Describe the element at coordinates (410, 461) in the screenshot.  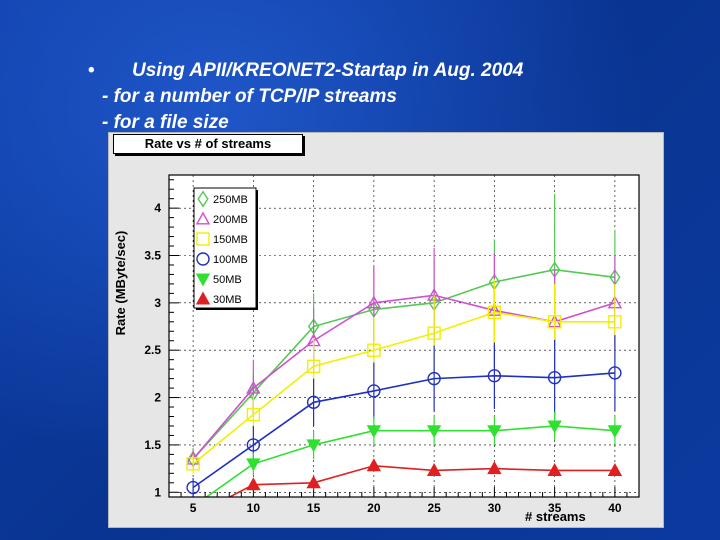
I see `series-line-50MB` at that location.